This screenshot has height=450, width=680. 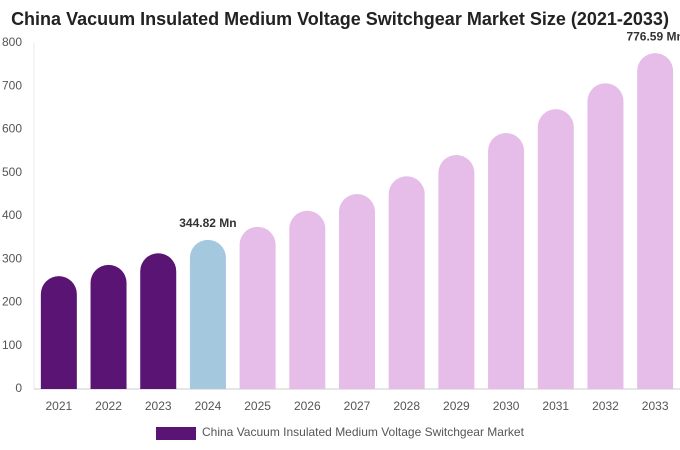 What do you see at coordinates (653, 36) in the screenshot?
I see `data-label: 776.59 Mn` at bounding box center [653, 36].